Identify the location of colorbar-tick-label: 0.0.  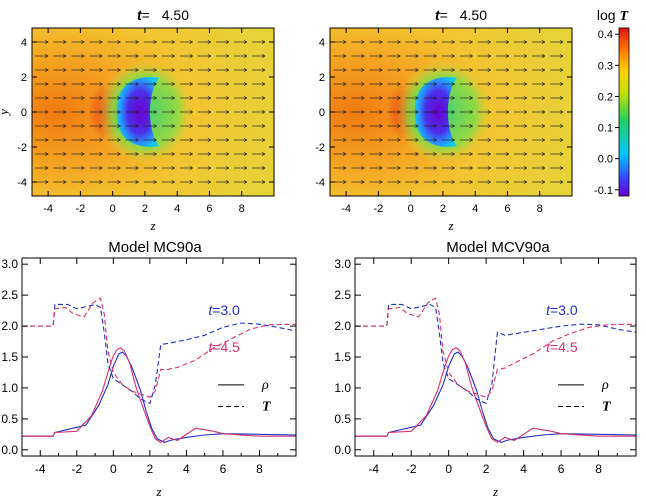
(605, 160).